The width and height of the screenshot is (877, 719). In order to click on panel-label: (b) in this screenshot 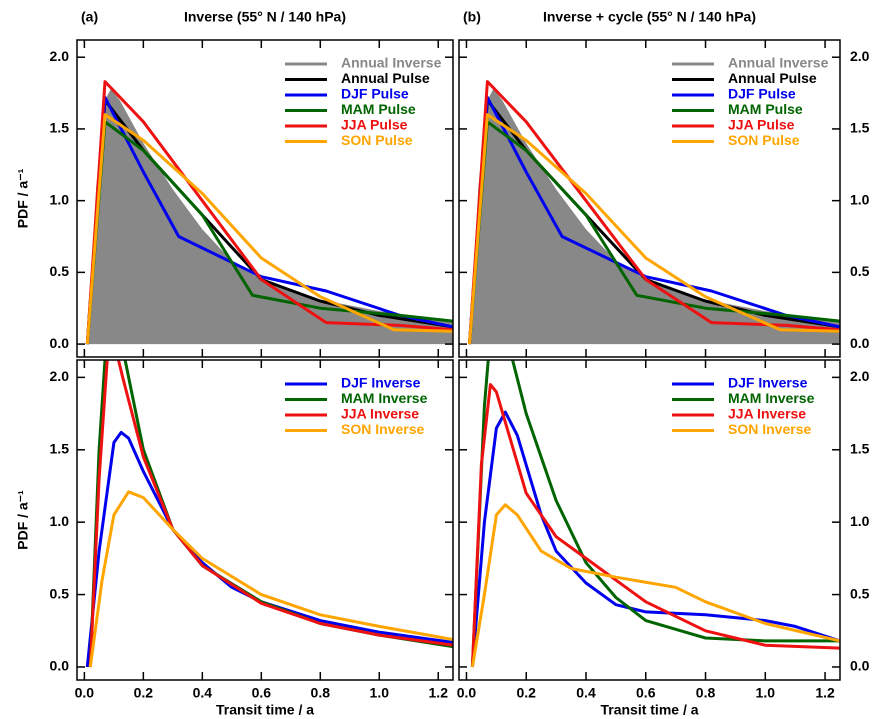, I will do `click(472, 17)`.